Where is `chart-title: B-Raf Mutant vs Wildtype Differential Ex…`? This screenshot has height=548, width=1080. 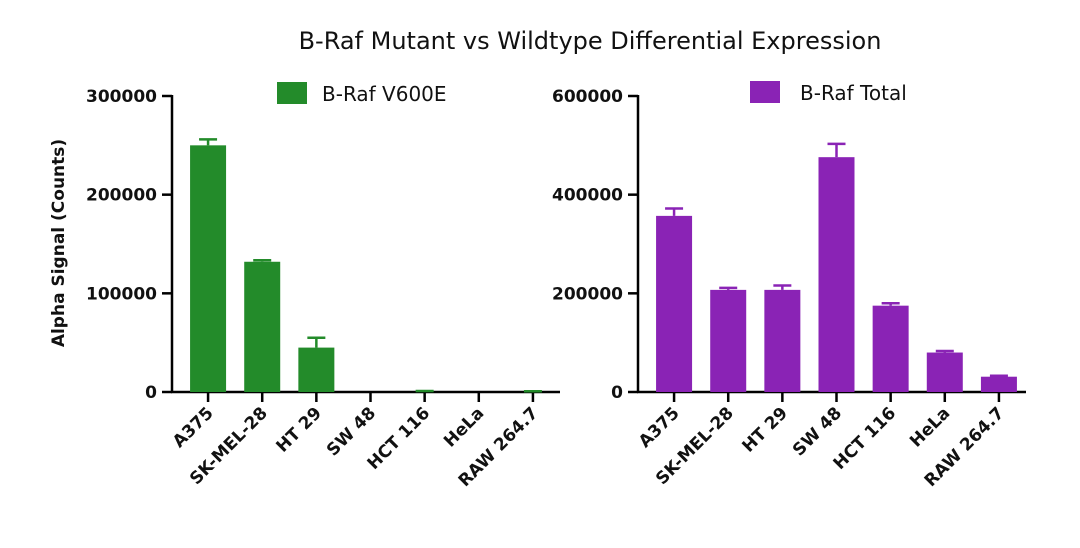 chart-title: B-Raf Mutant vs Wildtype Differential Ex… is located at coordinates (590, 41).